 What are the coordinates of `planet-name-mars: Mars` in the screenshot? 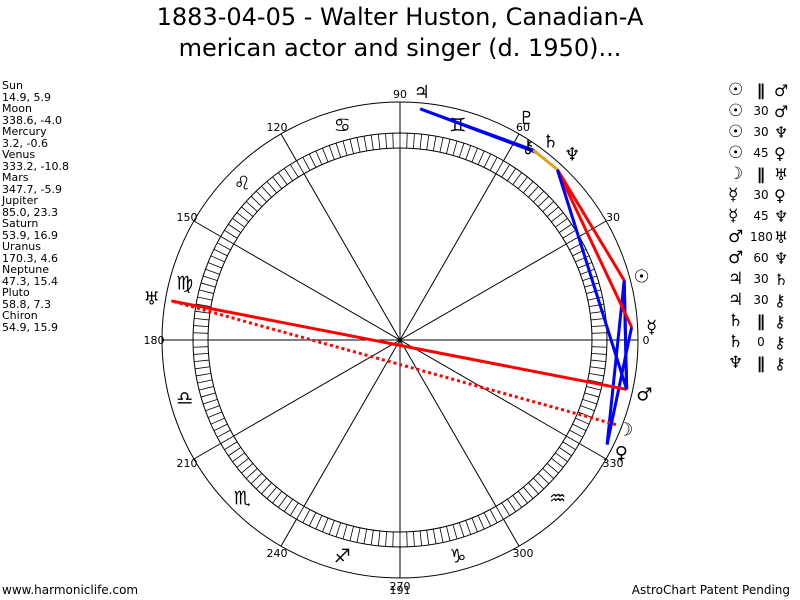 It's located at (15, 177).